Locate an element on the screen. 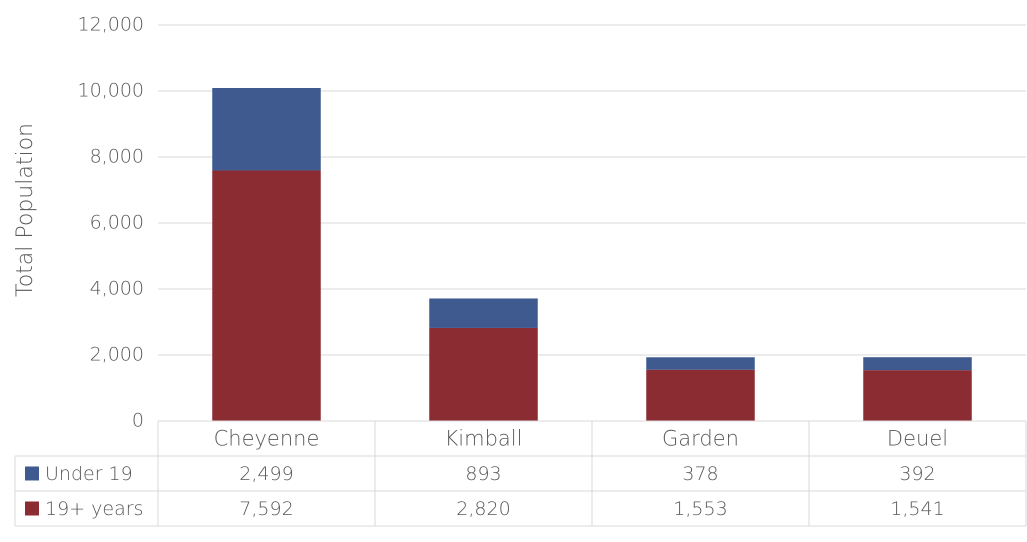  y-tick-label: 4,000 is located at coordinates (117, 289).